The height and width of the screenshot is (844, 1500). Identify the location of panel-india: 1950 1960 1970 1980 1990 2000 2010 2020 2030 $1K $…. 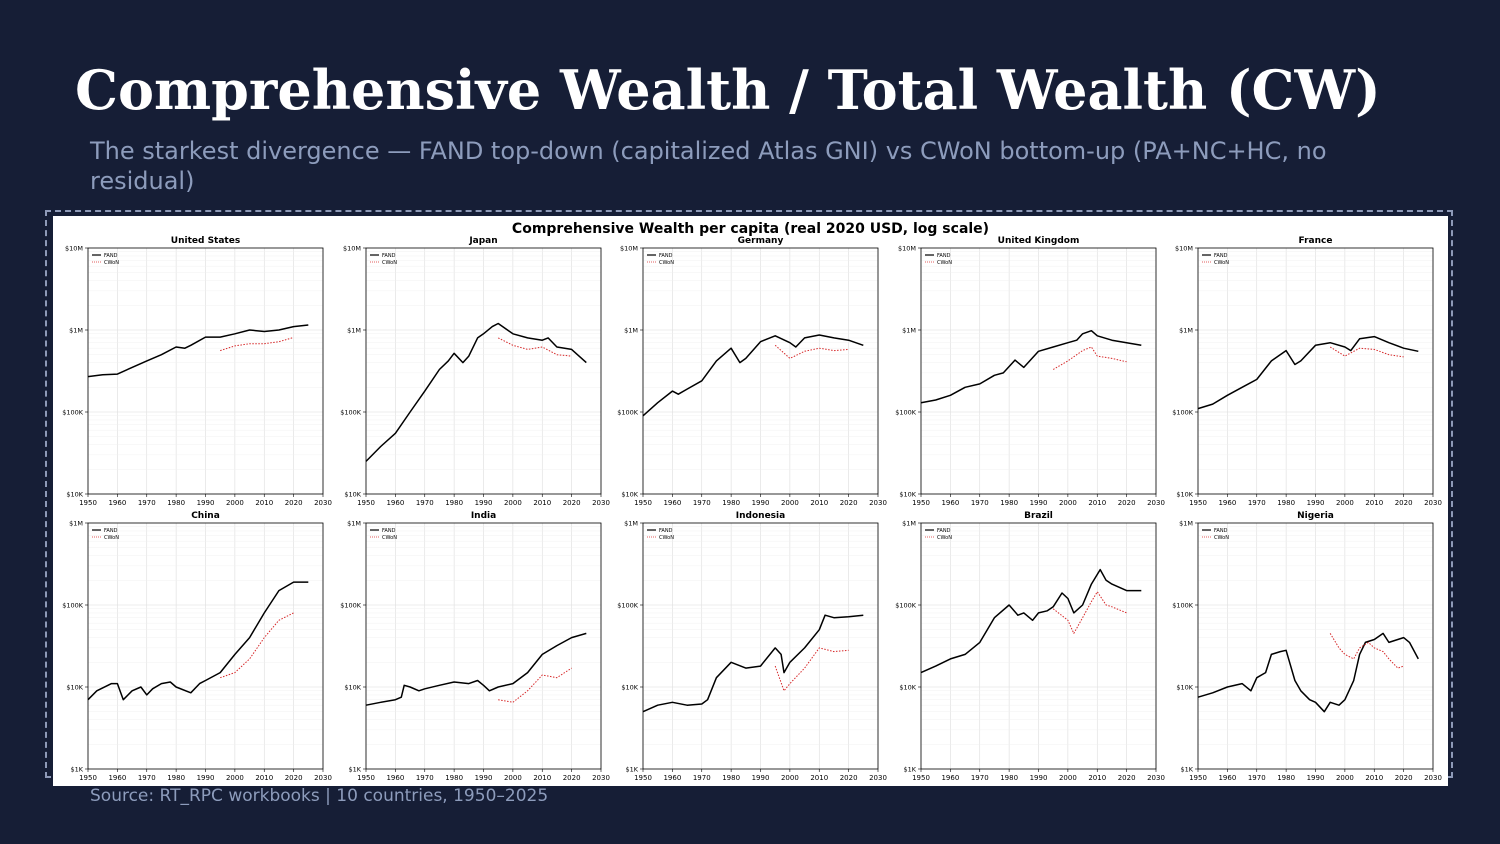
(475, 646).